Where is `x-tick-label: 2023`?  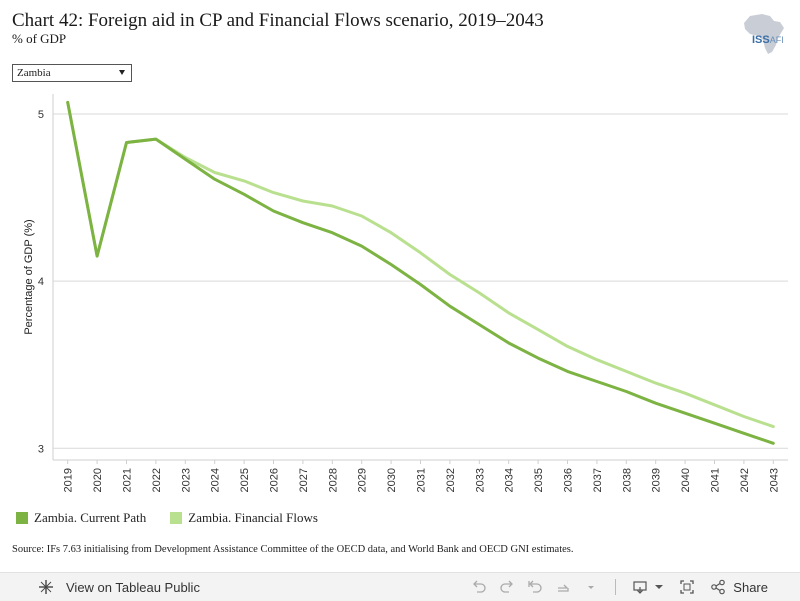
x-tick-label: 2023 is located at coordinates (186, 480).